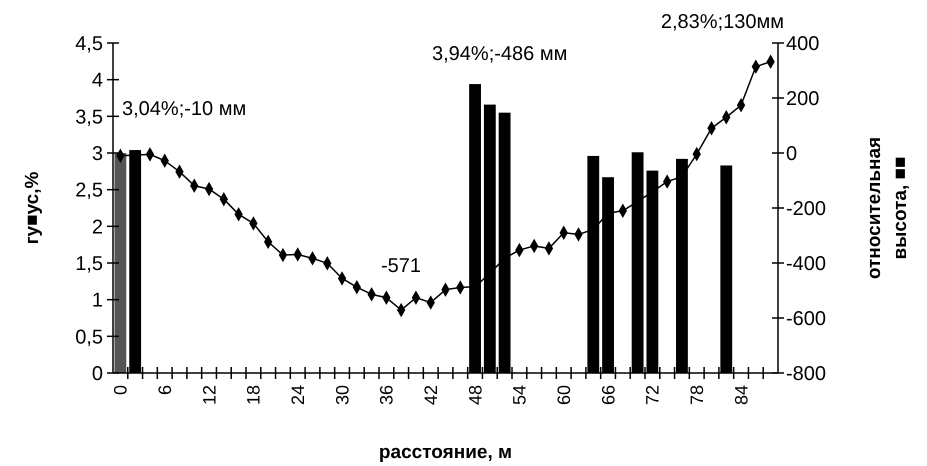  What do you see at coordinates (97, 154) in the screenshot?
I see `y-tick-label: 3` at bounding box center [97, 154].